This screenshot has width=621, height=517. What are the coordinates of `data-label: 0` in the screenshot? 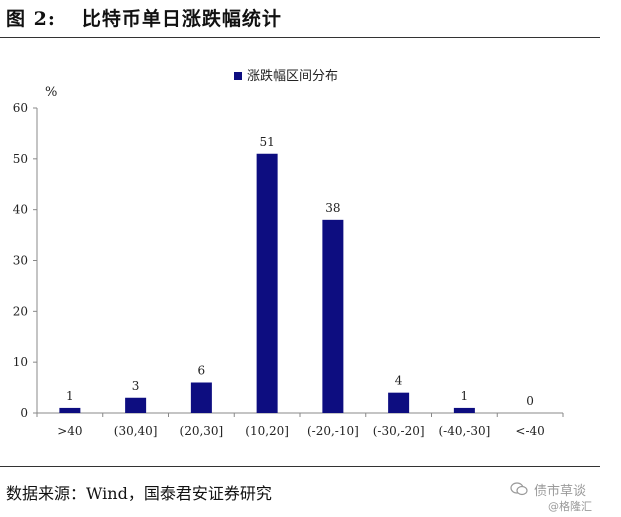 It's located at (530, 401).